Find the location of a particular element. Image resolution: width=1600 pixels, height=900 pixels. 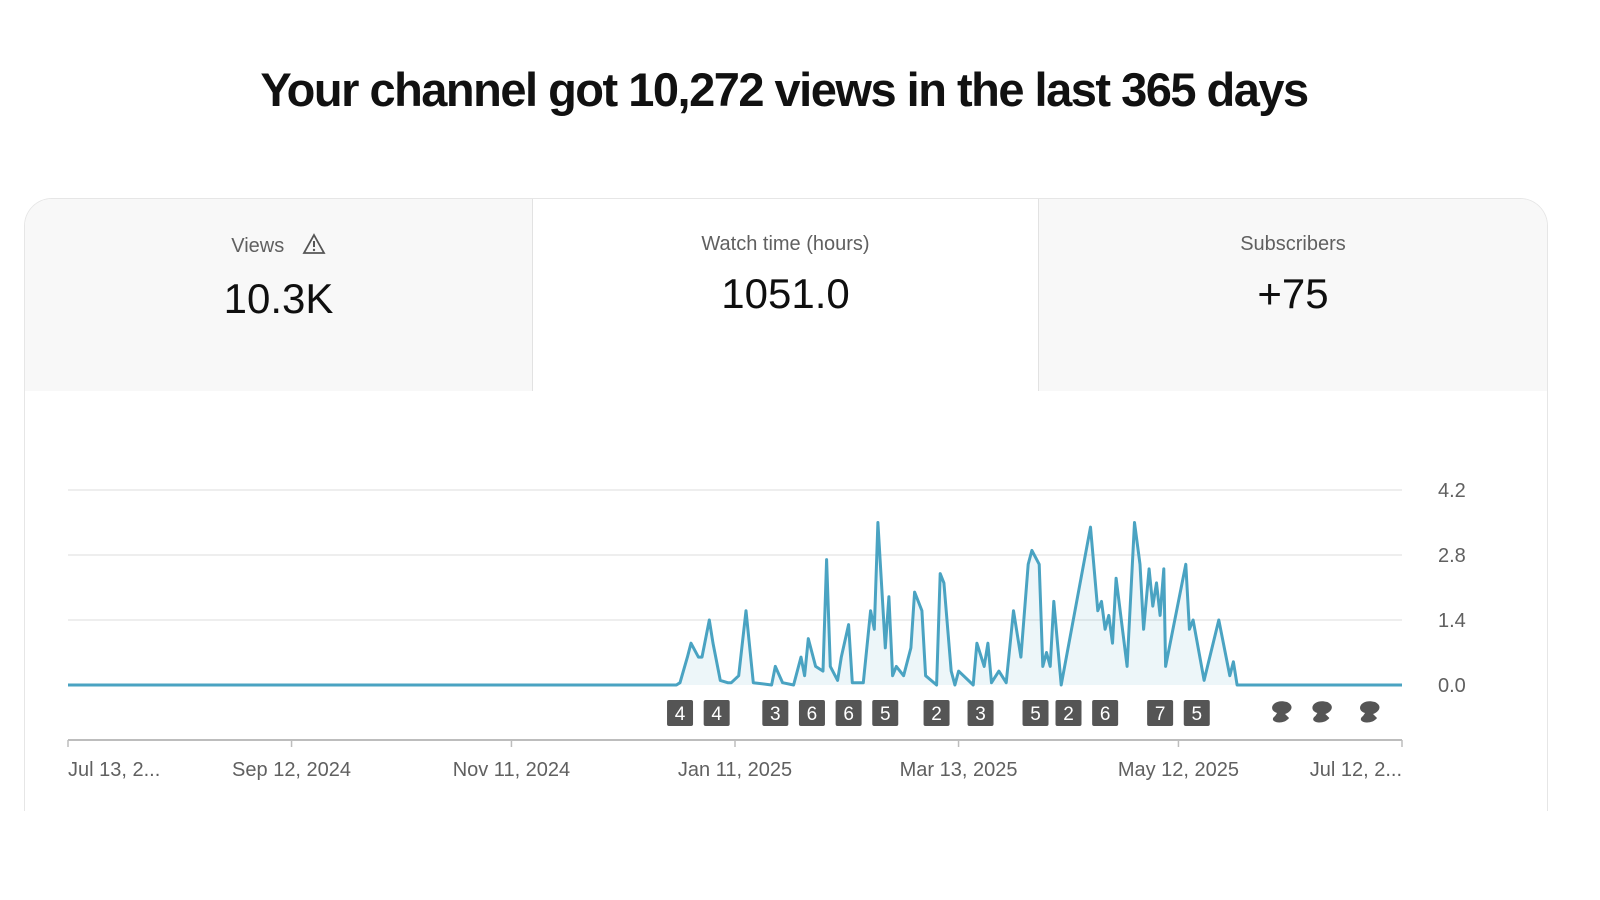

tab-subscribers: Subscribers +75 is located at coordinates (1293, 295).